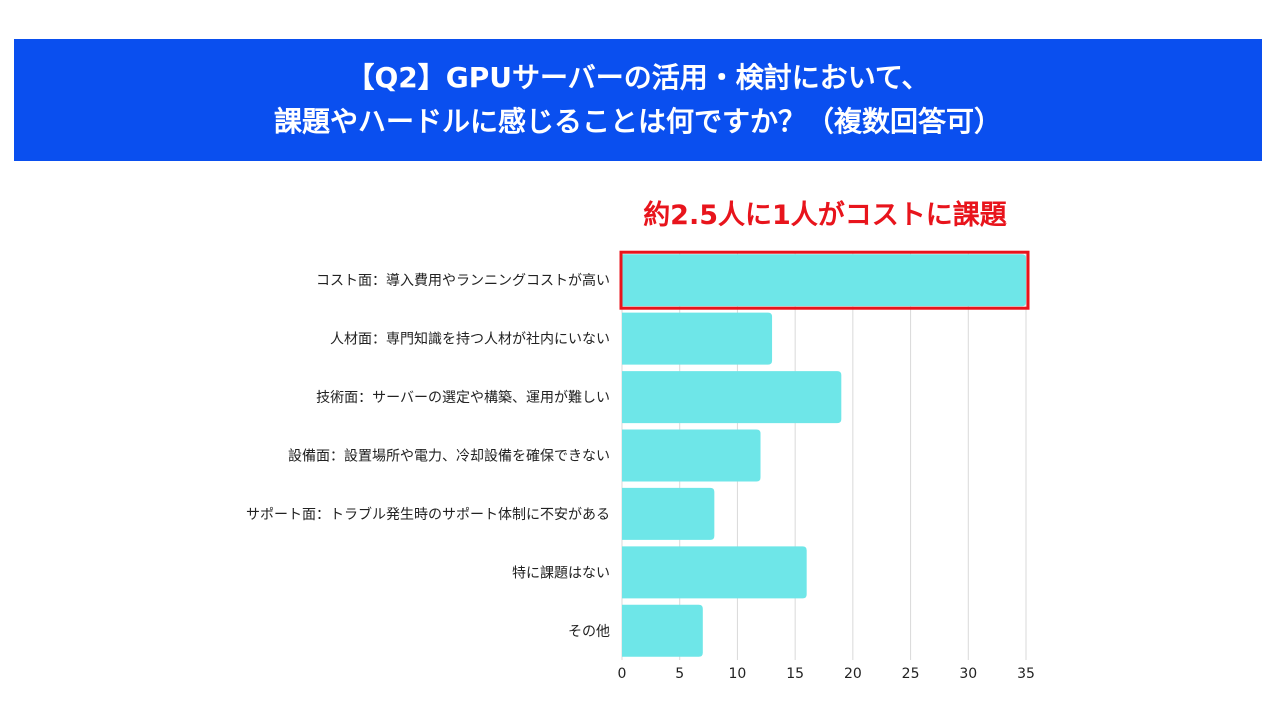  What do you see at coordinates (589, 632) in the screenshot?
I see `category-label-6: その他` at bounding box center [589, 632].